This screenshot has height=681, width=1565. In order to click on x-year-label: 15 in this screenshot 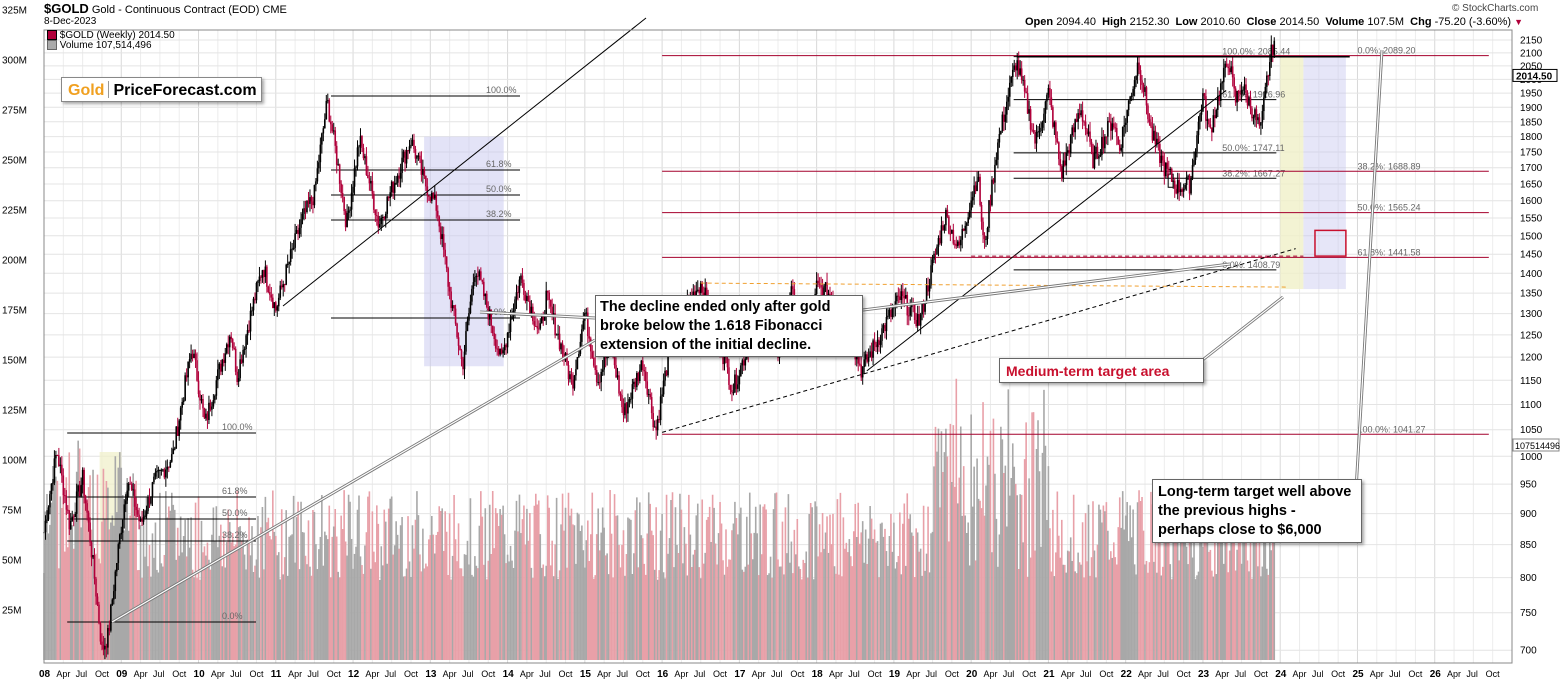, I will do `click(586, 674)`.